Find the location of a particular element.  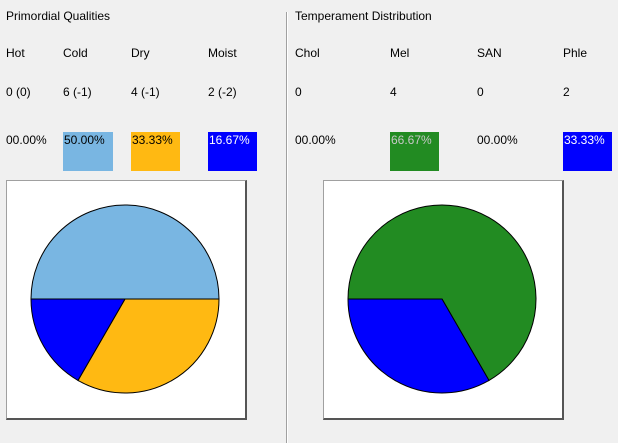

temperament-pie-slice-mel is located at coordinates (442, 293).